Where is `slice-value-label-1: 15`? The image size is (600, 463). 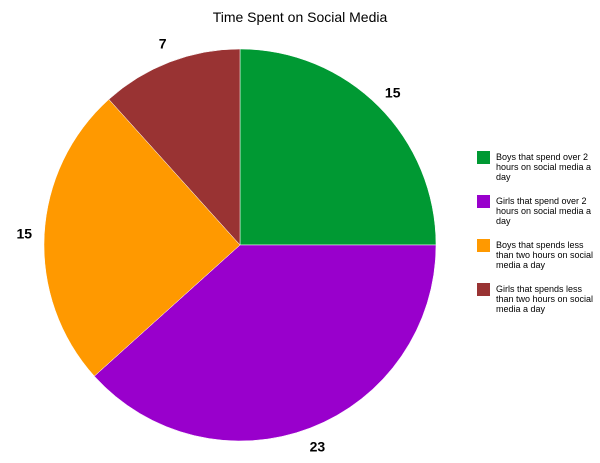 slice-value-label-1: 15 is located at coordinates (393, 92).